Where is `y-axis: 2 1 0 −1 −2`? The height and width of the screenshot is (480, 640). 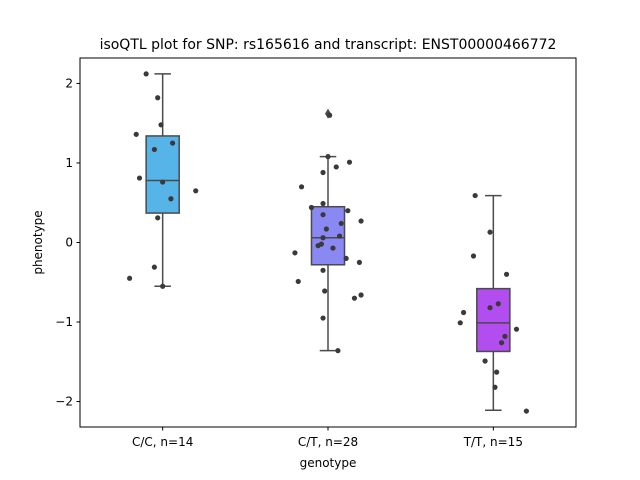 y-axis: 2 1 0 −1 −2 is located at coordinates (67, 242).